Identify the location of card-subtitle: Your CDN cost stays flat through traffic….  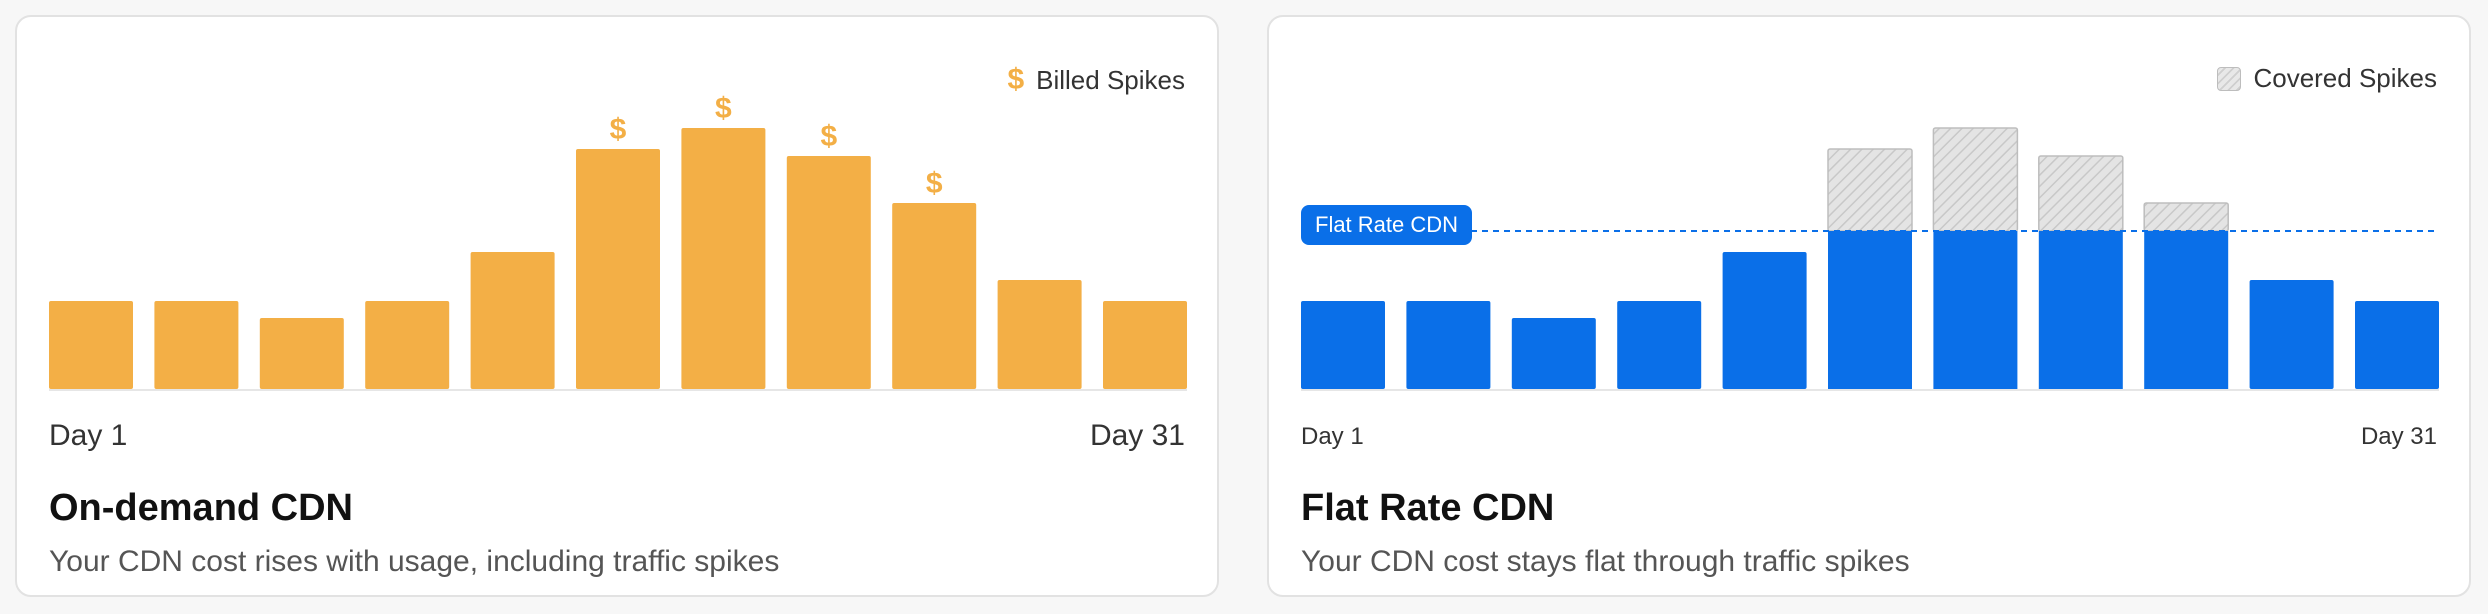
(1605, 561).